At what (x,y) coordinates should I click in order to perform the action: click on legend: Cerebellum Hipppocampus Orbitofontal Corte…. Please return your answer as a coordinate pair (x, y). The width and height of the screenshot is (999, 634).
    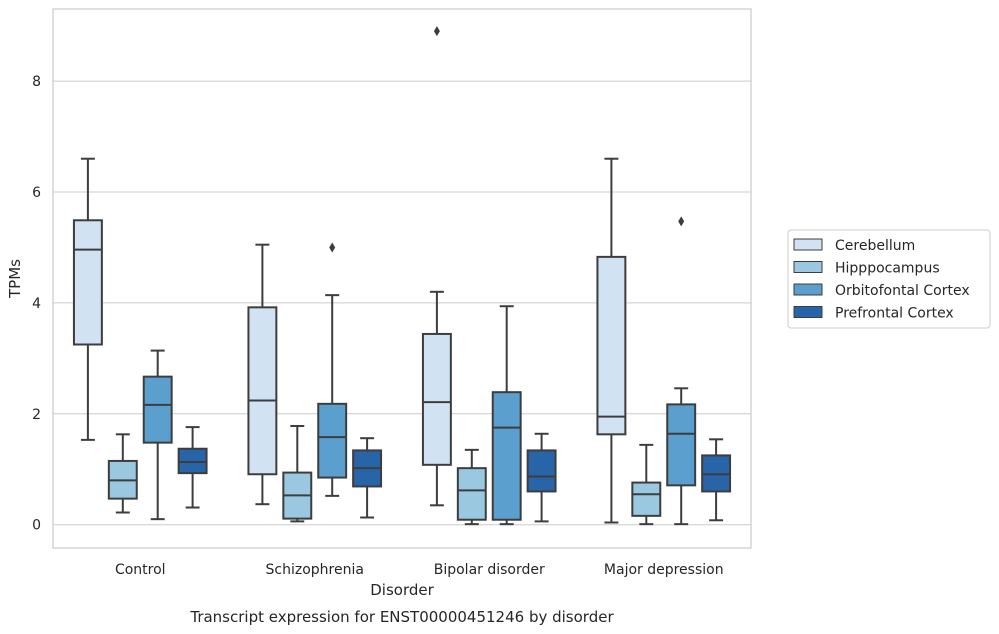
    Looking at the image, I should click on (889, 279).